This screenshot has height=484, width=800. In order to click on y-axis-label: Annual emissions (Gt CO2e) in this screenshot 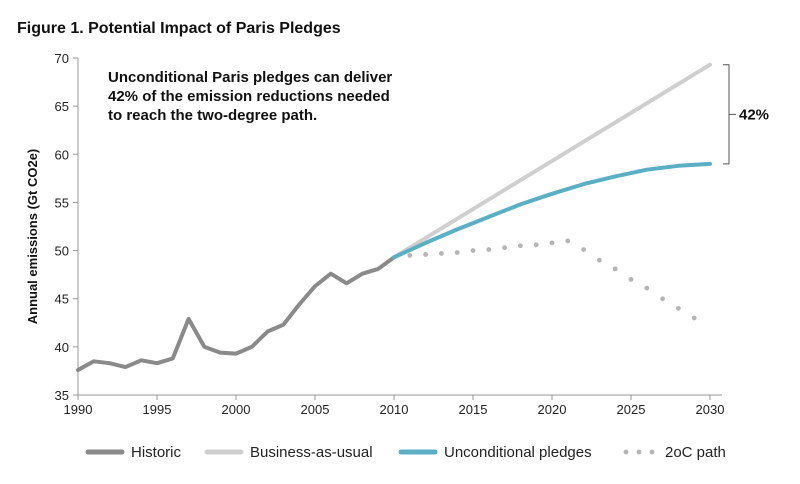, I will do `click(32, 237)`.